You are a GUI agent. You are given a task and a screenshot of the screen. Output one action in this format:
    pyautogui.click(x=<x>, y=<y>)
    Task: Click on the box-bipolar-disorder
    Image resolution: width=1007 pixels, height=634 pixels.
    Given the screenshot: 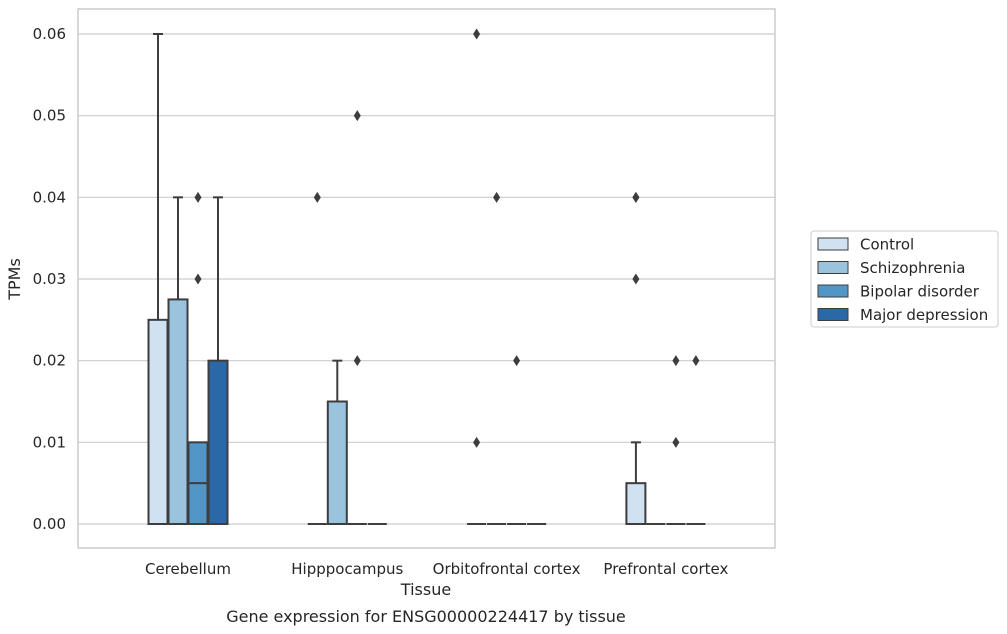 What is the action you would take?
    pyautogui.click(x=198, y=483)
    